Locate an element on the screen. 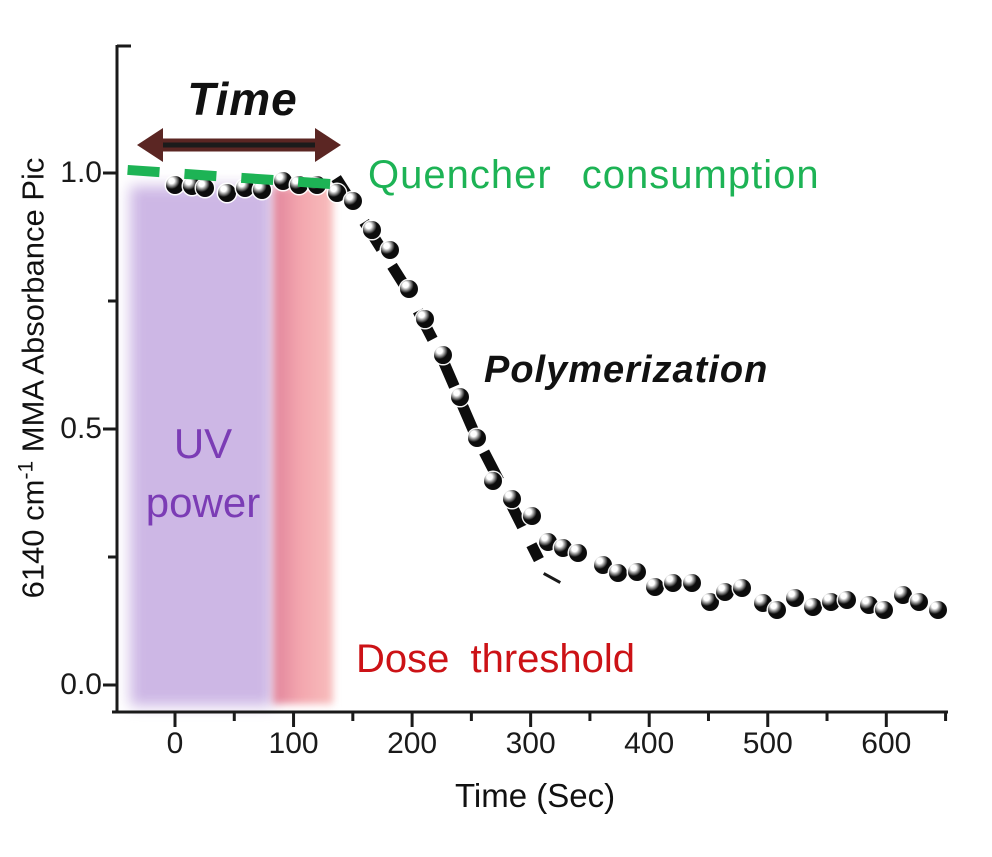 The image size is (992, 857). y-axis-title: 6140 cm-1 MMA Absorbance Pic is located at coordinates (32, 378).